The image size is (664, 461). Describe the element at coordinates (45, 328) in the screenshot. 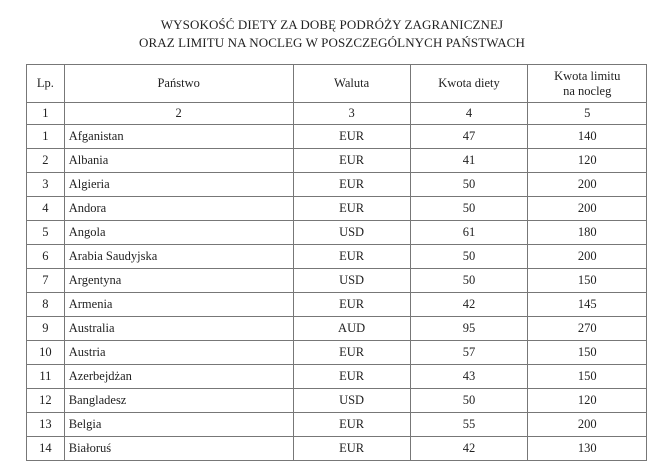

I see `cell-lp: 9` at that location.